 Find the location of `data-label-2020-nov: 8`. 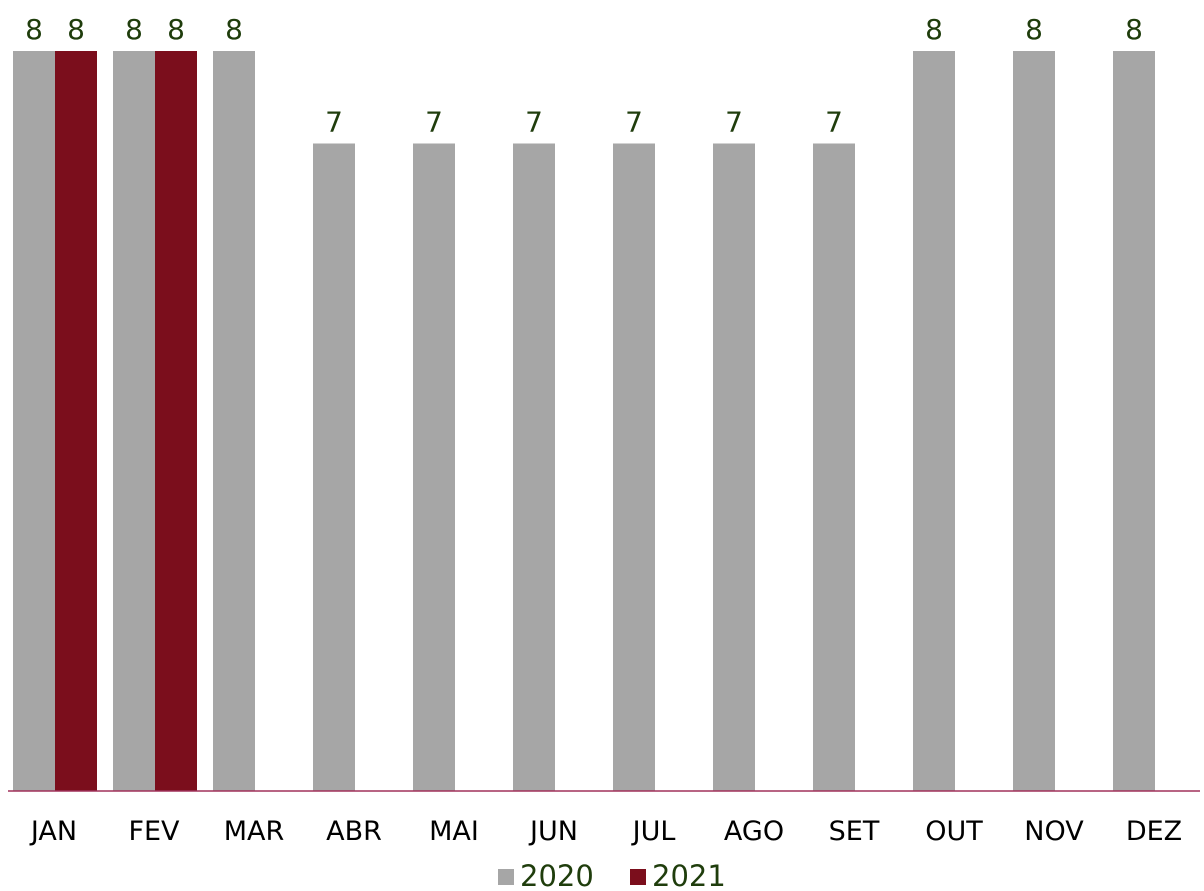

data-label-2020-nov: 8 is located at coordinates (1034, 29).